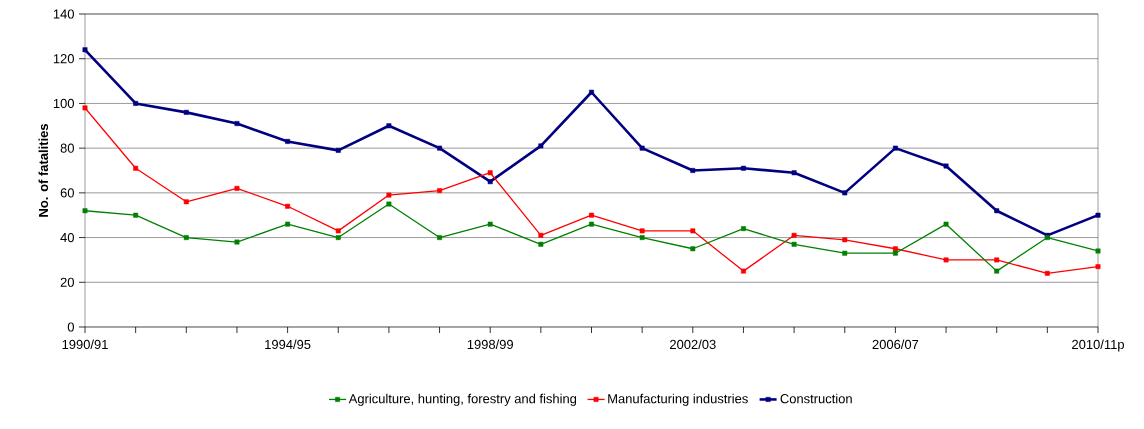 Image resolution: width=1144 pixels, height=429 pixels. What do you see at coordinates (895, 344) in the screenshot?
I see `x-tick-label: 2006/07` at bounding box center [895, 344].